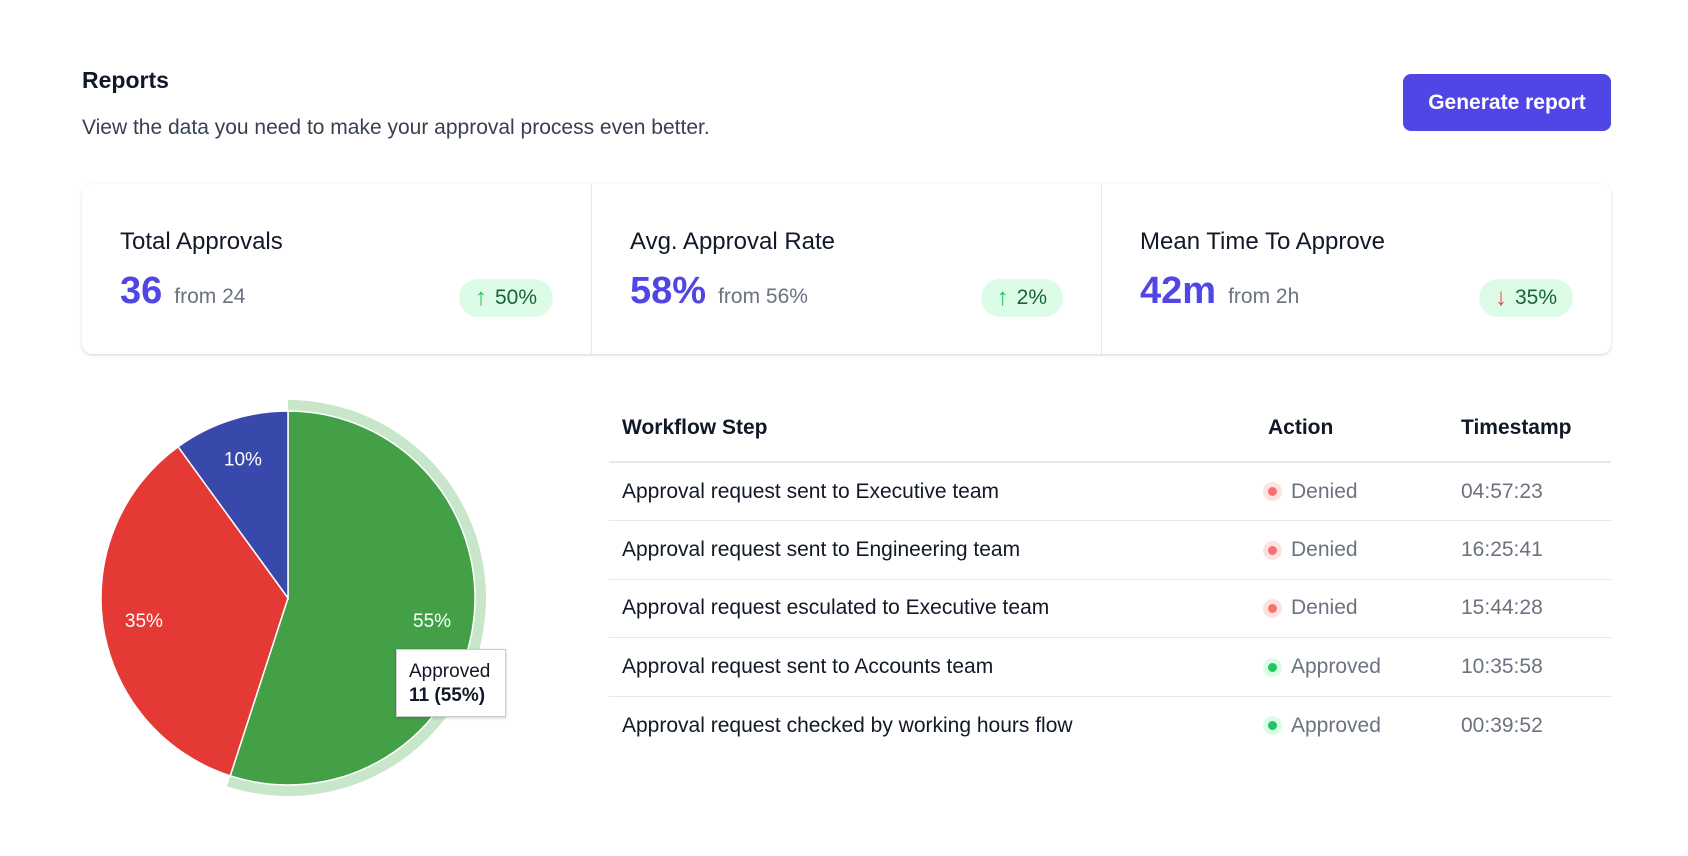 The height and width of the screenshot is (856, 1688). What do you see at coordinates (432, 621) in the screenshot?
I see `slice-label: 55%` at bounding box center [432, 621].